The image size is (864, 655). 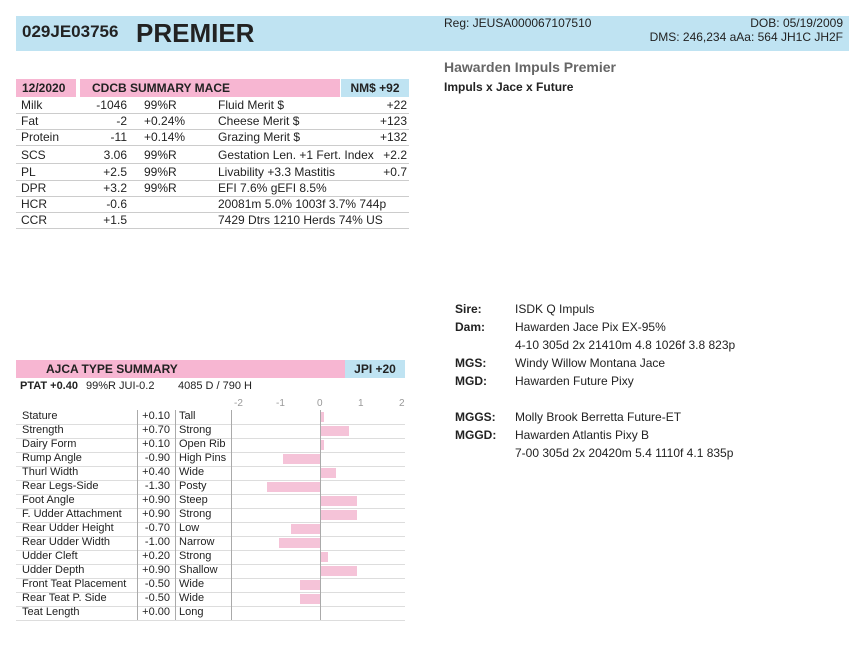 What do you see at coordinates (320, 403) in the screenshot?
I see `type-axis-tick: 0` at bounding box center [320, 403].